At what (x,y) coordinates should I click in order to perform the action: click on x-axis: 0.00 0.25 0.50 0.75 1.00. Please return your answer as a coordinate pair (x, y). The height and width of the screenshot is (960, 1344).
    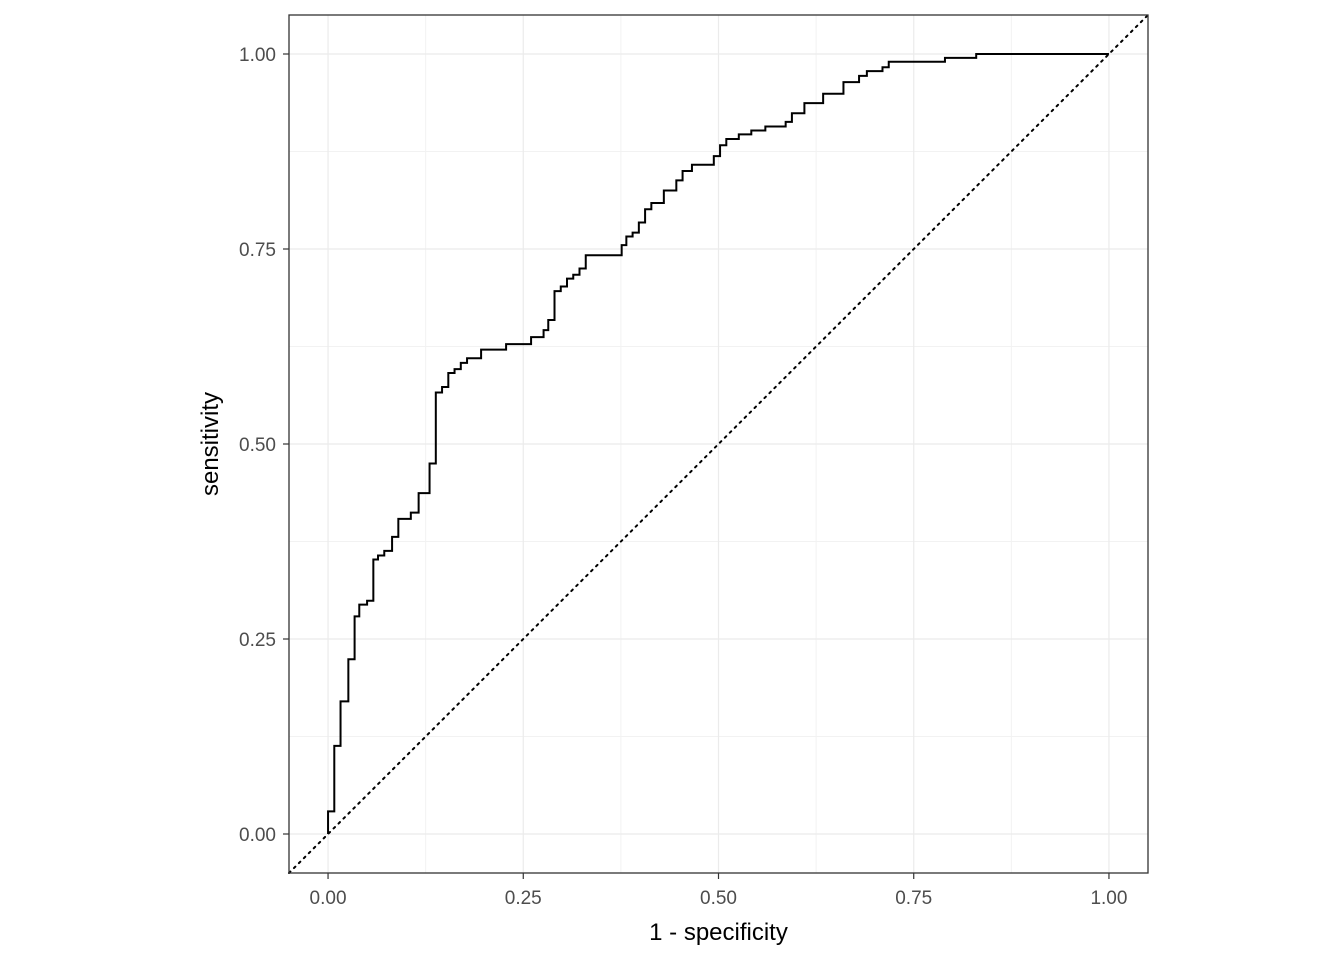
    Looking at the image, I should click on (718, 891).